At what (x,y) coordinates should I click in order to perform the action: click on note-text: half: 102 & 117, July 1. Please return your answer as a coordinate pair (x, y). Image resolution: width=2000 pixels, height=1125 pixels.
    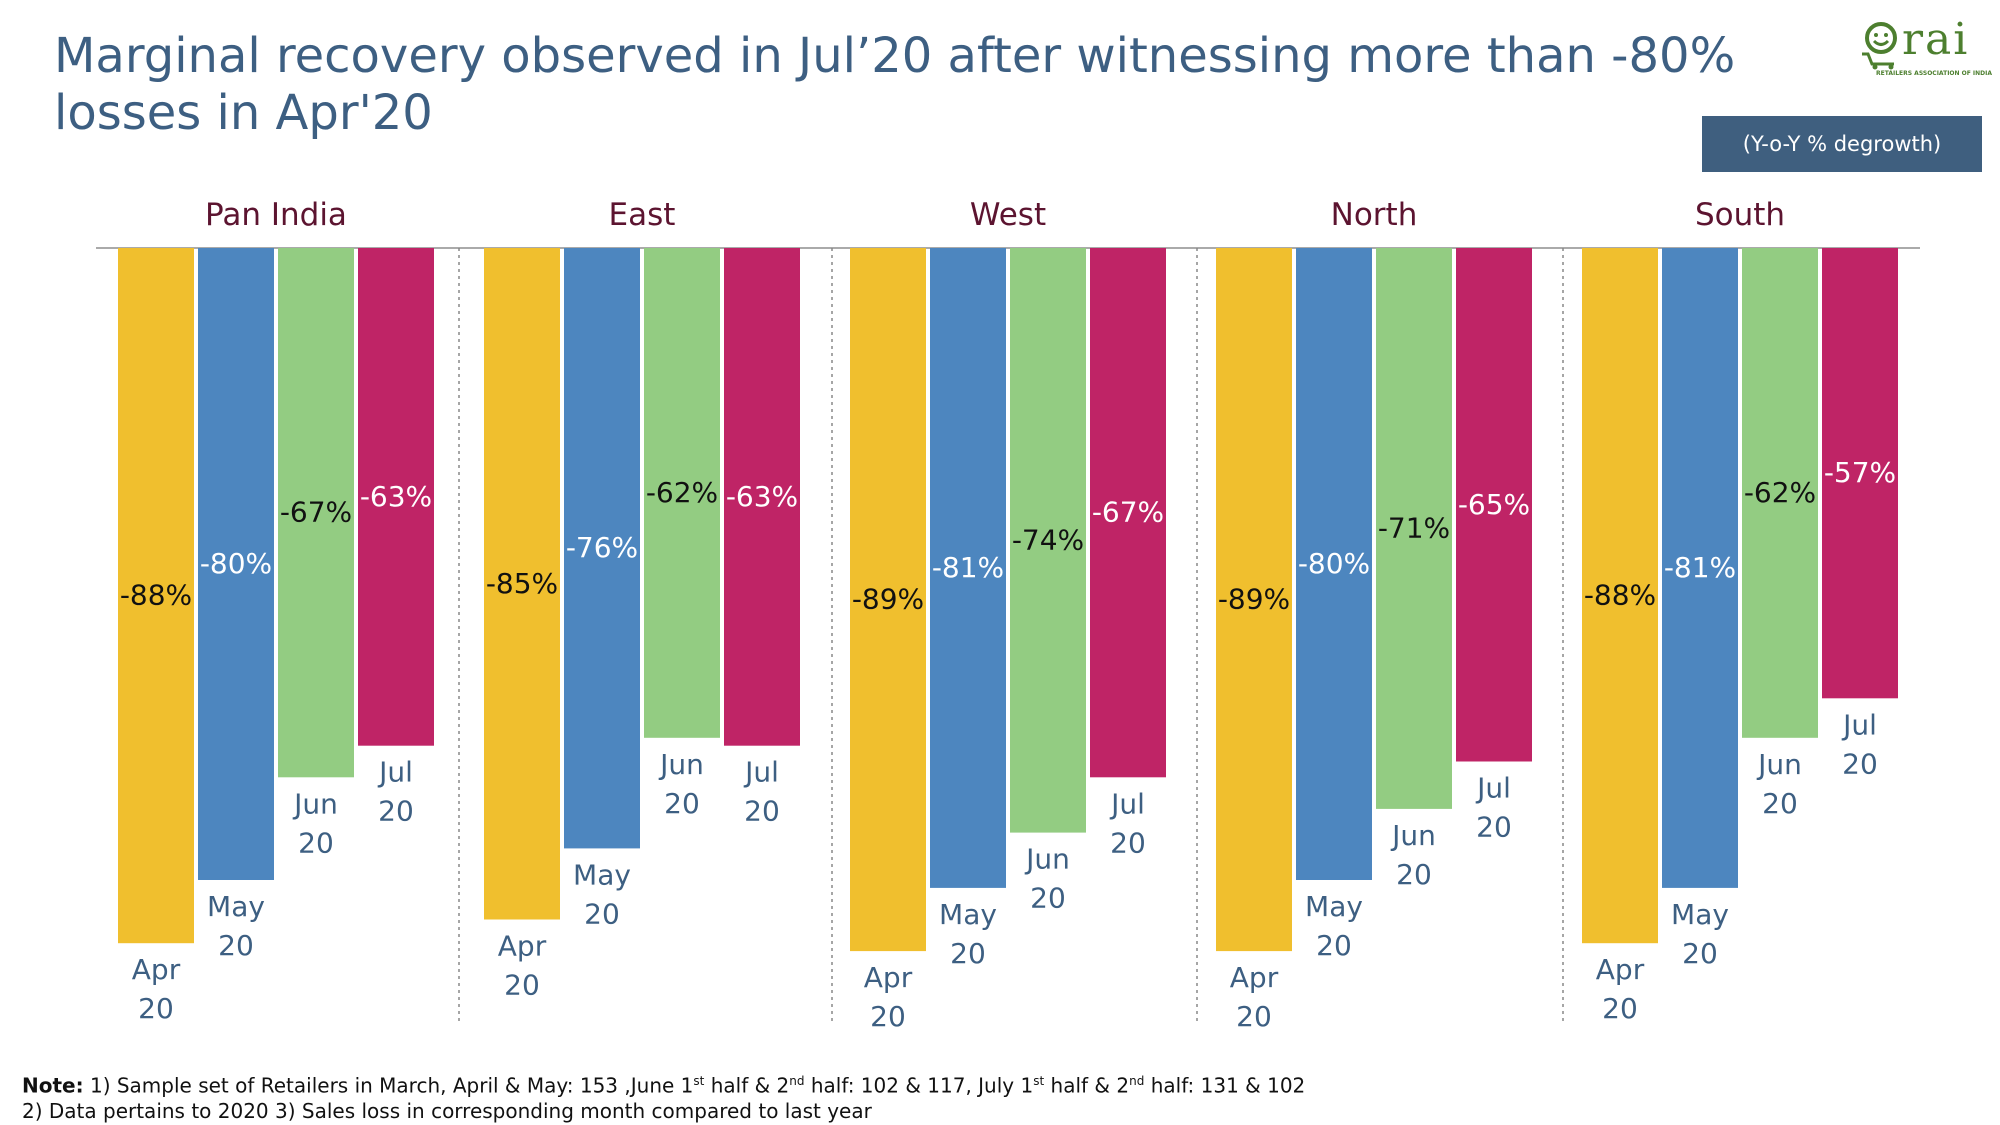
    Looking at the image, I should click on (919, 1085).